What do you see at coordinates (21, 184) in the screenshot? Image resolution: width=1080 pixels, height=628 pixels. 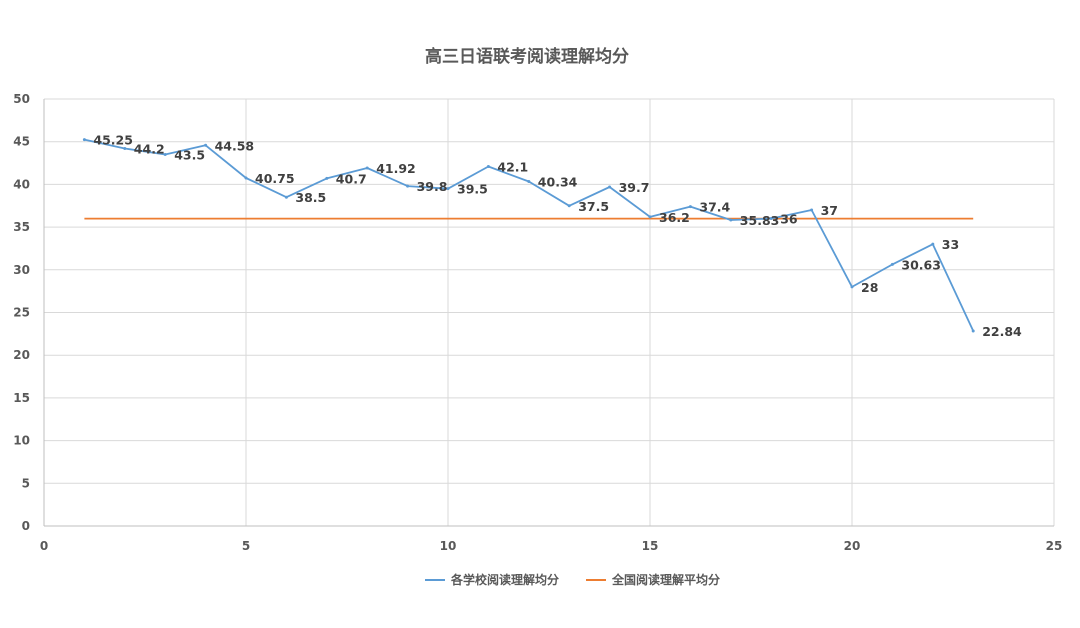 I see `y-tick-label: 40` at bounding box center [21, 184].